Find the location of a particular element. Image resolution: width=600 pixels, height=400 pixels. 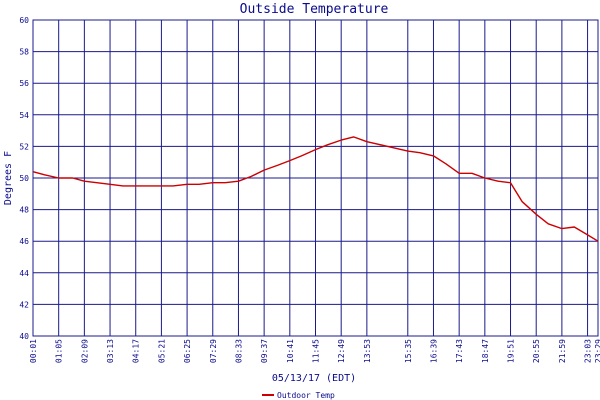

y-tick-label: 42 is located at coordinates (24, 304).